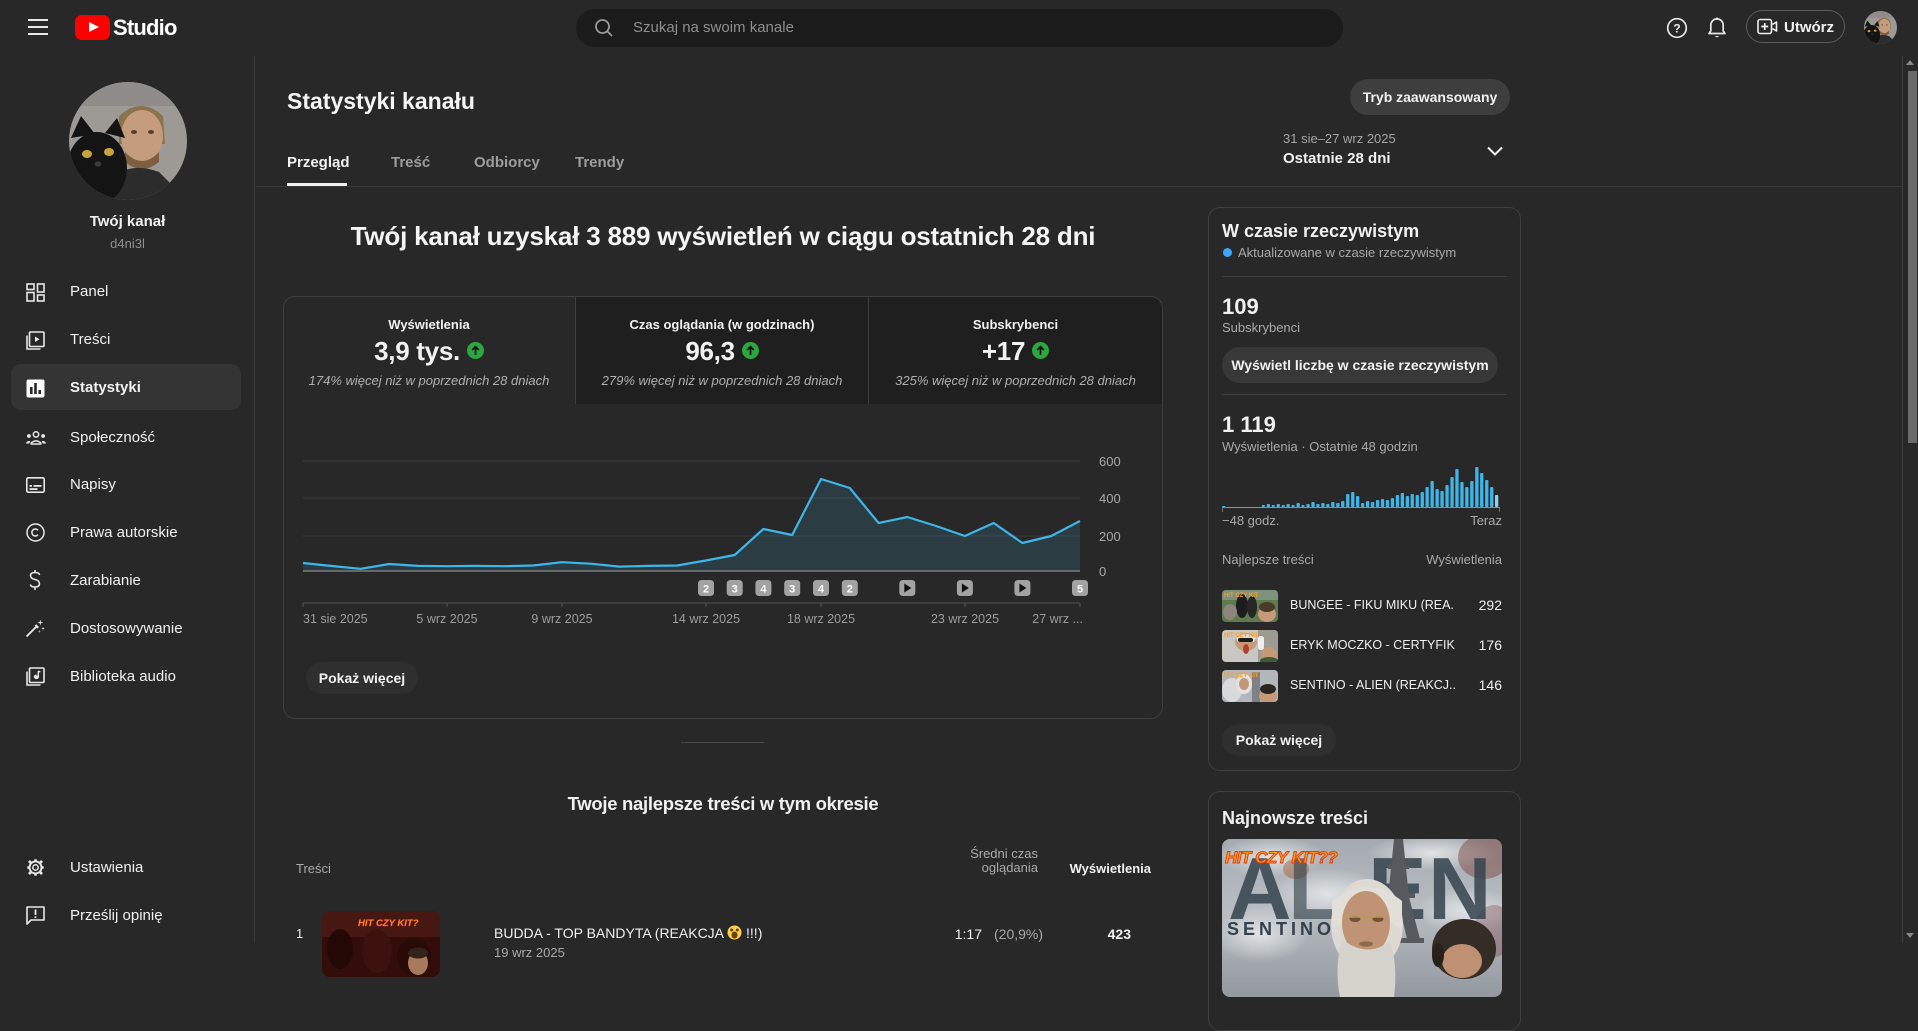 This screenshot has width=1918, height=1031. I want to click on svg-text: 14 wrz 2025, so click(706, 619).